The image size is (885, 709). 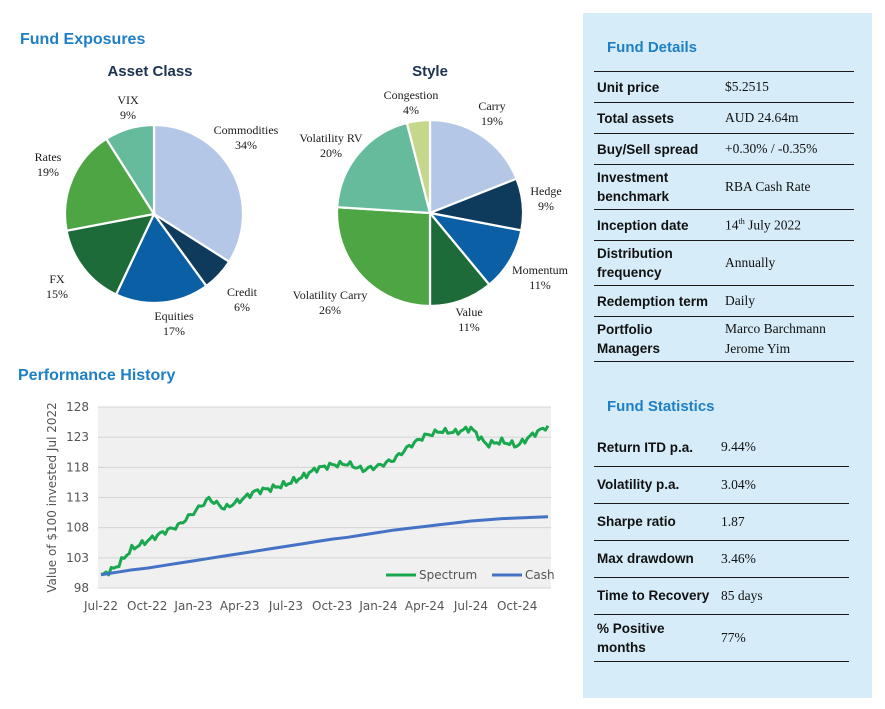 What do you see at coordinates (657, 559) in the screenshot?
I see `stats-key: Max drawdown` at bounding box center [657, 559].